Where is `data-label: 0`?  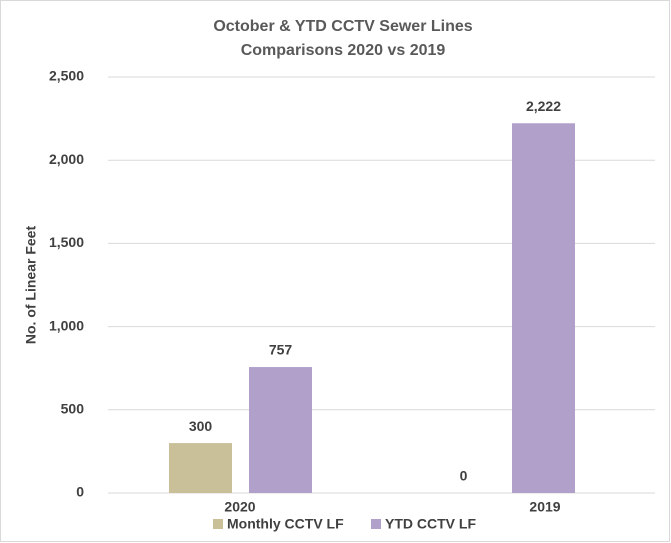 data-label: 0 is located at coordinates (464, 476).